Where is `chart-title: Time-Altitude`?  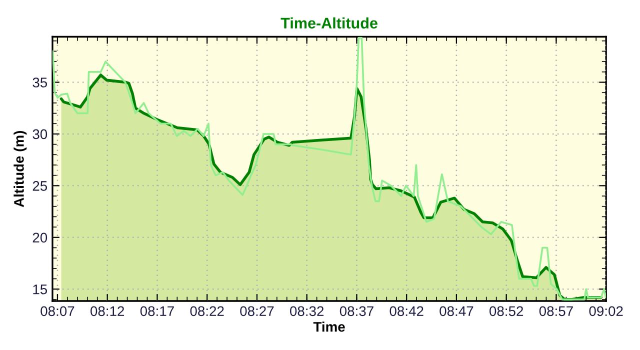 chart-title: Time-Altitude is located at coordinates (329, 23).